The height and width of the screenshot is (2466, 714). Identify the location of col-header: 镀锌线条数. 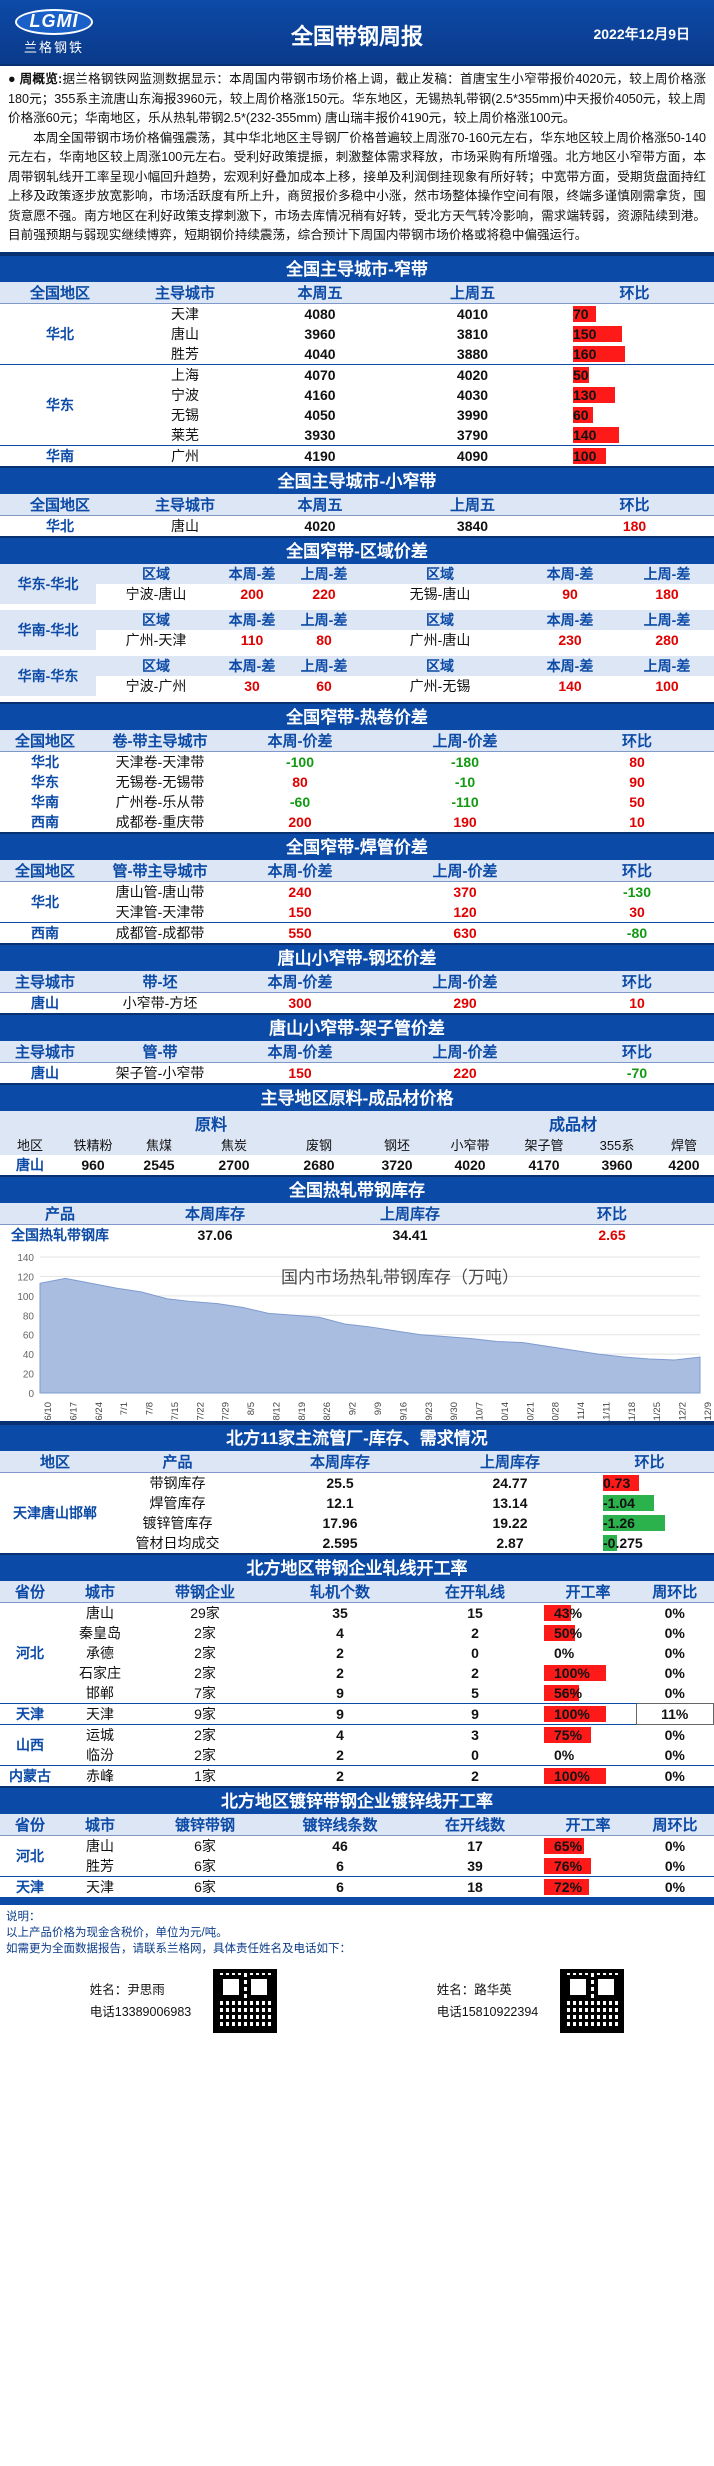
(340, 1824).